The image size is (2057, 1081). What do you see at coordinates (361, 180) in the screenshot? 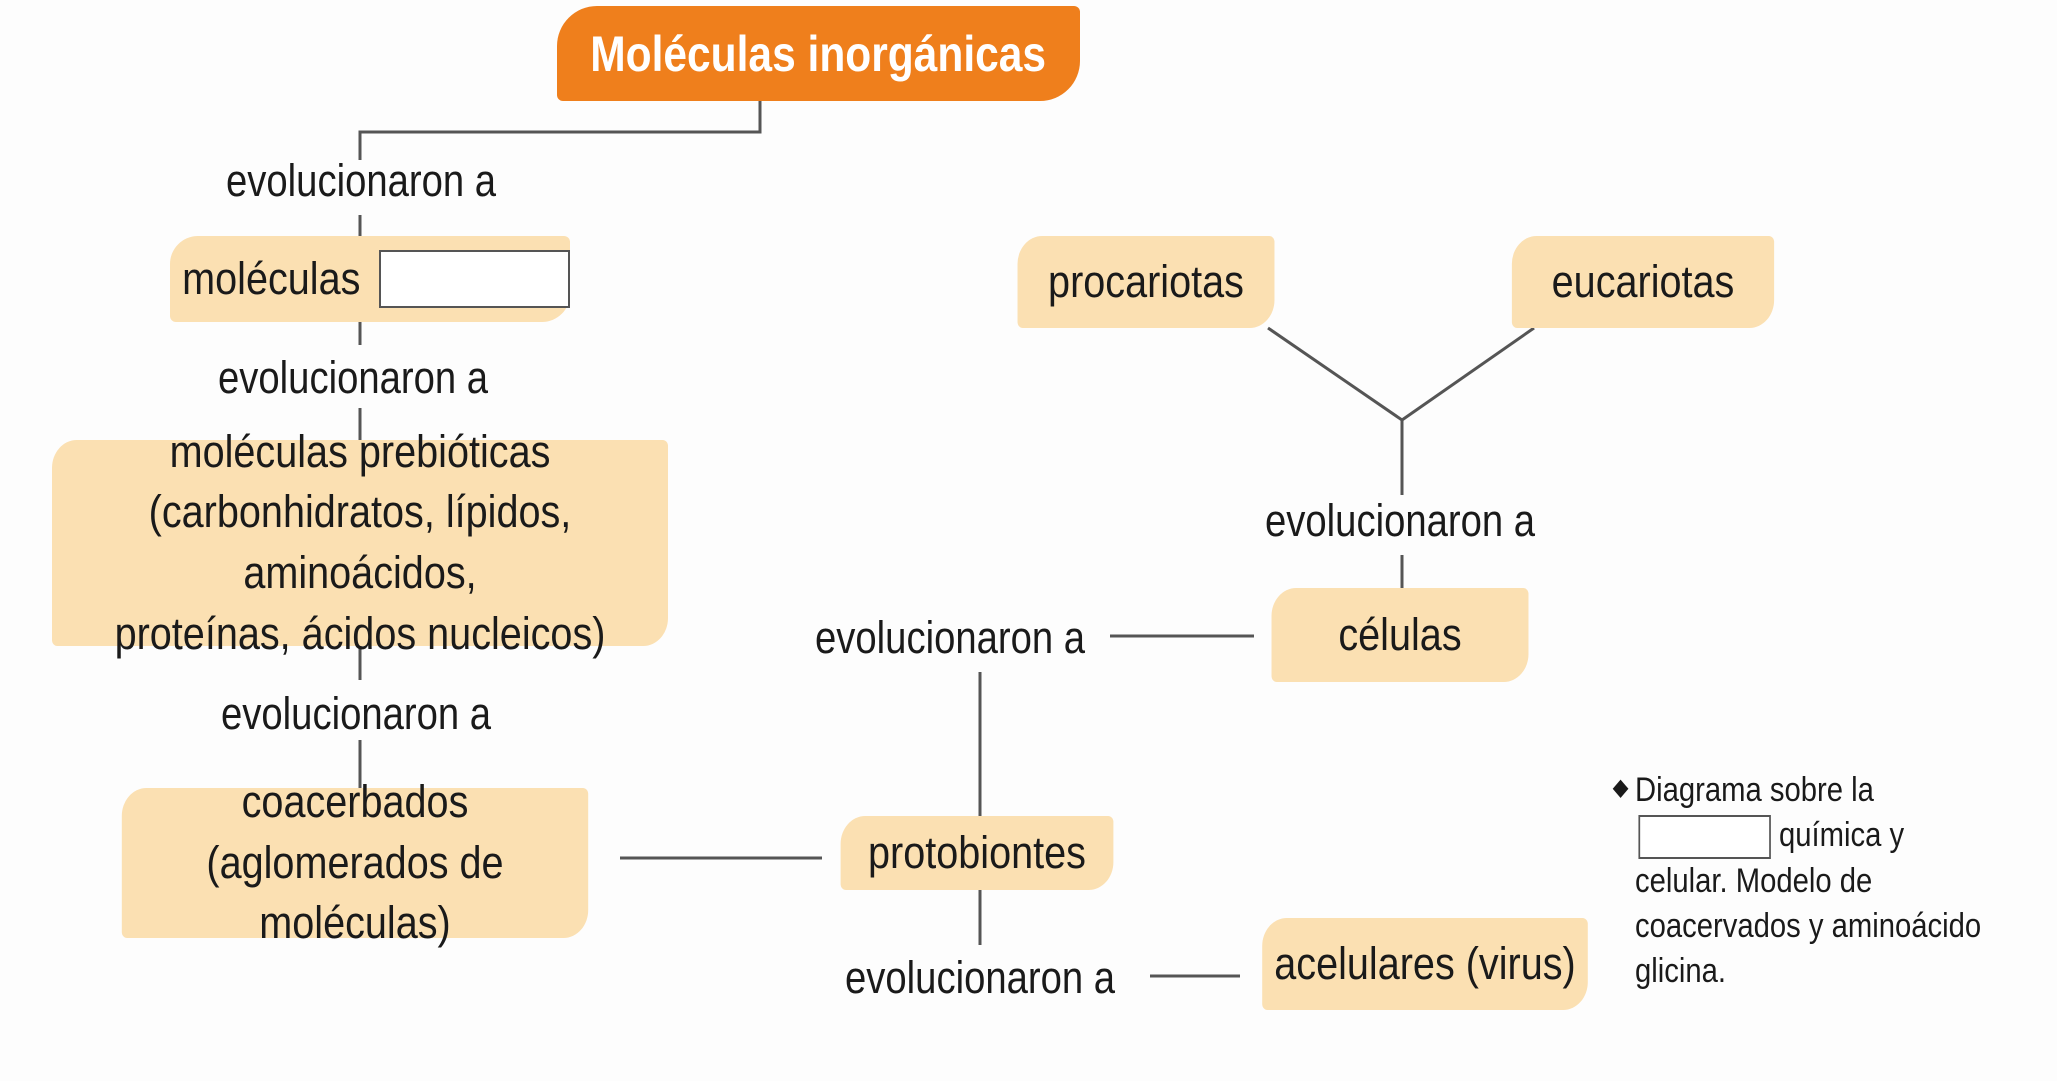
I see `link-label-1: evolucionaron a` at bounding box center [361, 180].